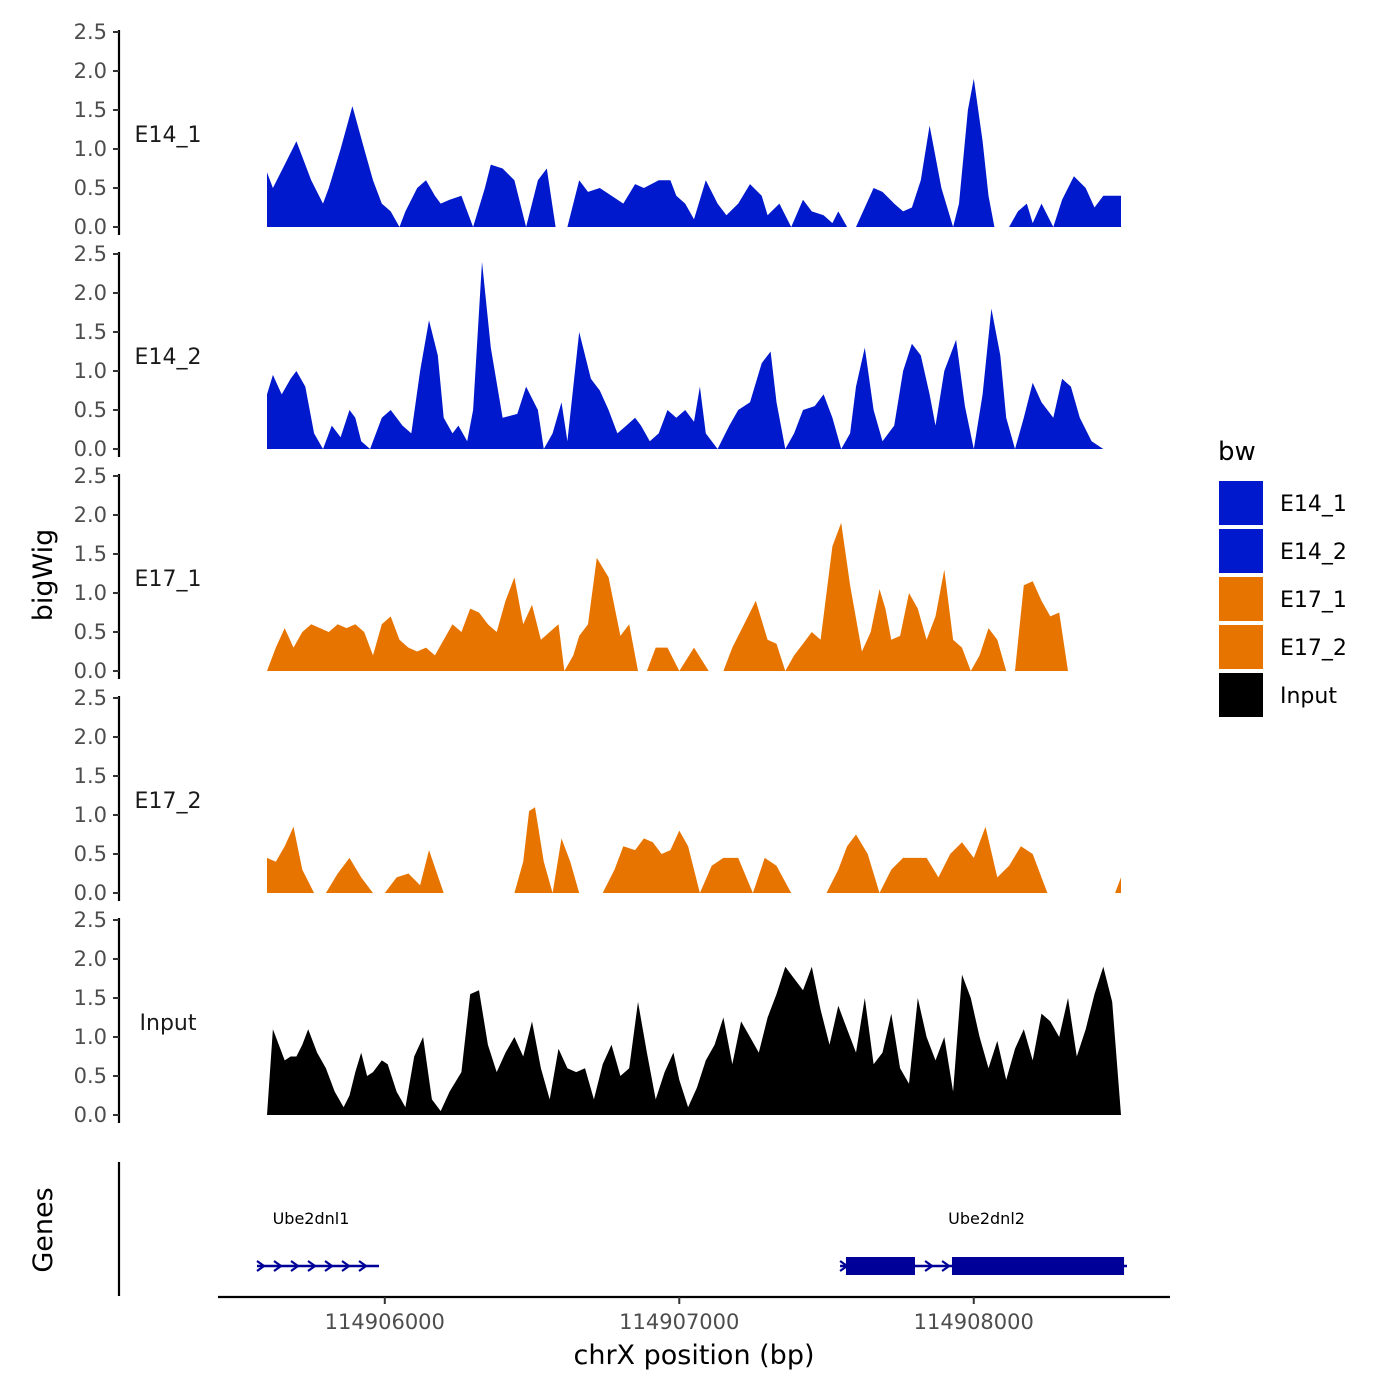 The image size is (1400, 1400). I want to click on x-axis: 114906000 114907000 114908000, so click(694, 1314).